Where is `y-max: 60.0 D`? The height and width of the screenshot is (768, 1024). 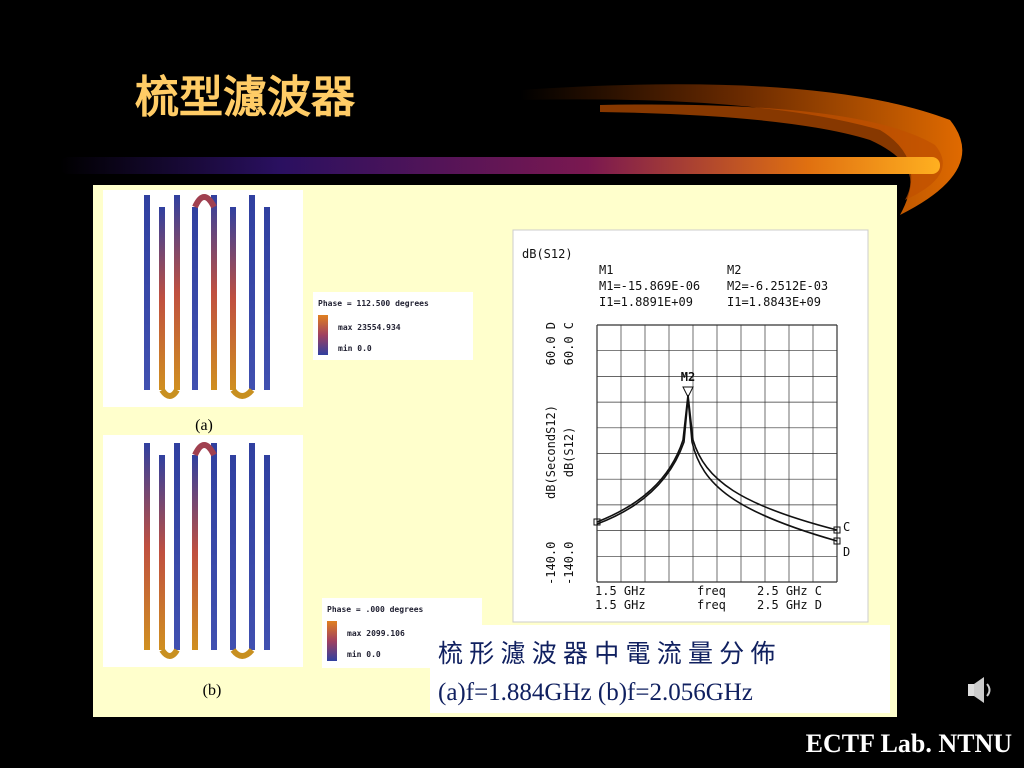 y-max: 60.0 D is located at coordinates (551, 343).